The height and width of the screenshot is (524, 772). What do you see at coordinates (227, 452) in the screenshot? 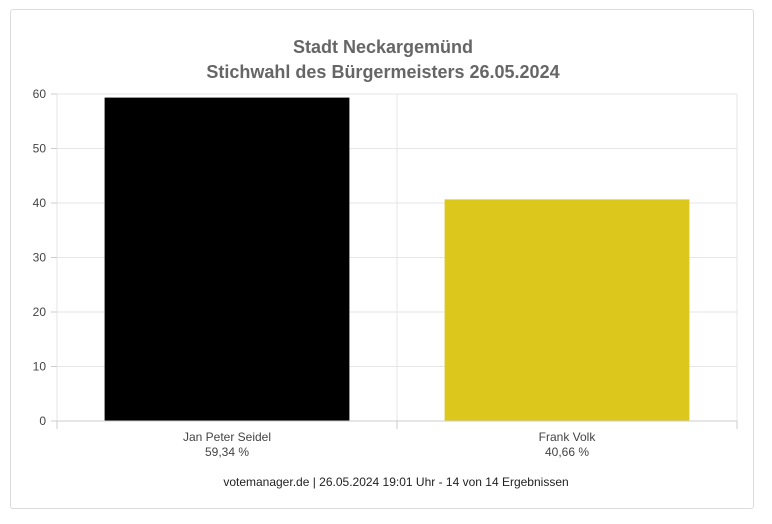
I see `value-label: 59,34 %` at bounding box center [227, 452].